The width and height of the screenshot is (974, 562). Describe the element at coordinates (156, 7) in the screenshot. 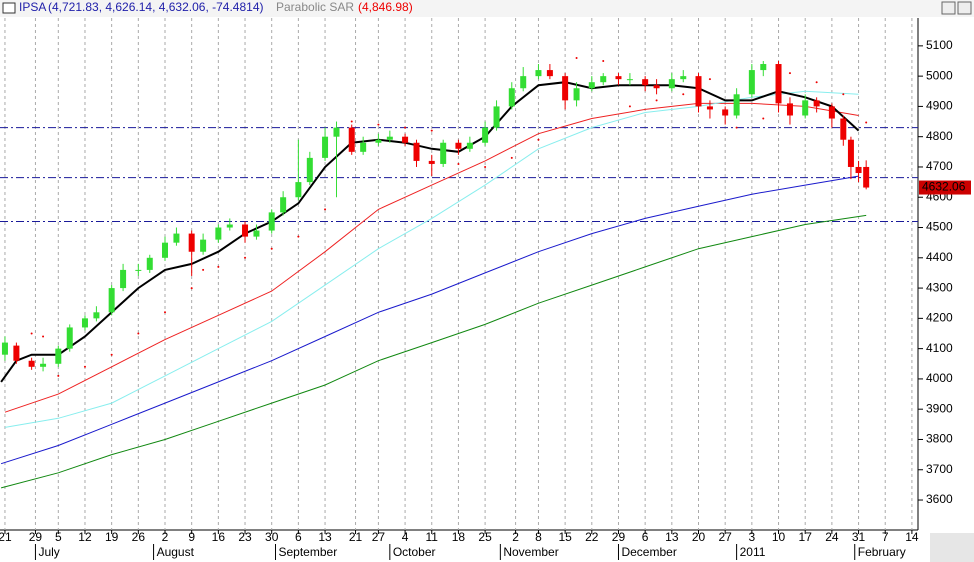

I see `ohlc: (4,721.83, 4,626.14, 4,632.06, -74.4814)` at that location.